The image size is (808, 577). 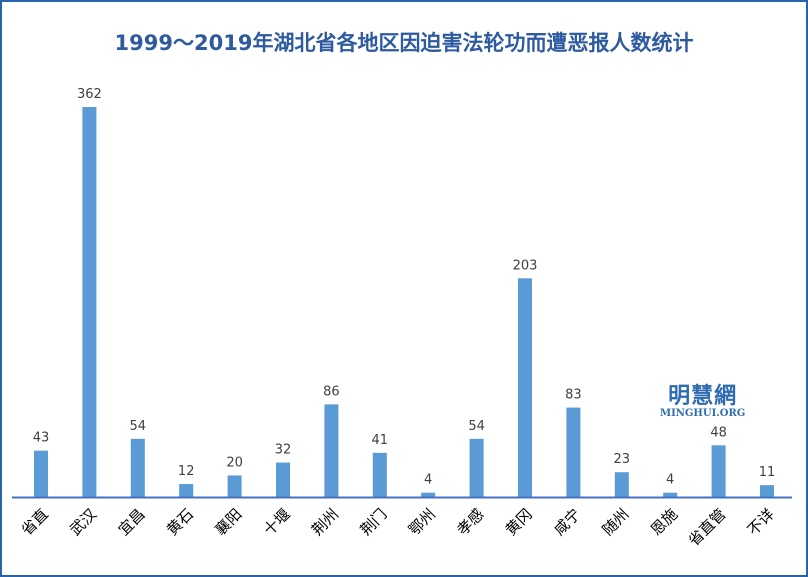 What do you see at coordinates (234, 486) in the screenshot?
I see `bar-襄阳` at bounding box center [234, 486].